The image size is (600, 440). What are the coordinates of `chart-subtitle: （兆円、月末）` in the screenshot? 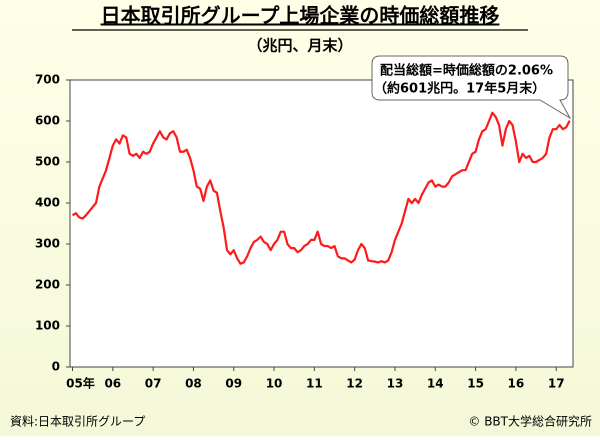 It's located at (299, 46).